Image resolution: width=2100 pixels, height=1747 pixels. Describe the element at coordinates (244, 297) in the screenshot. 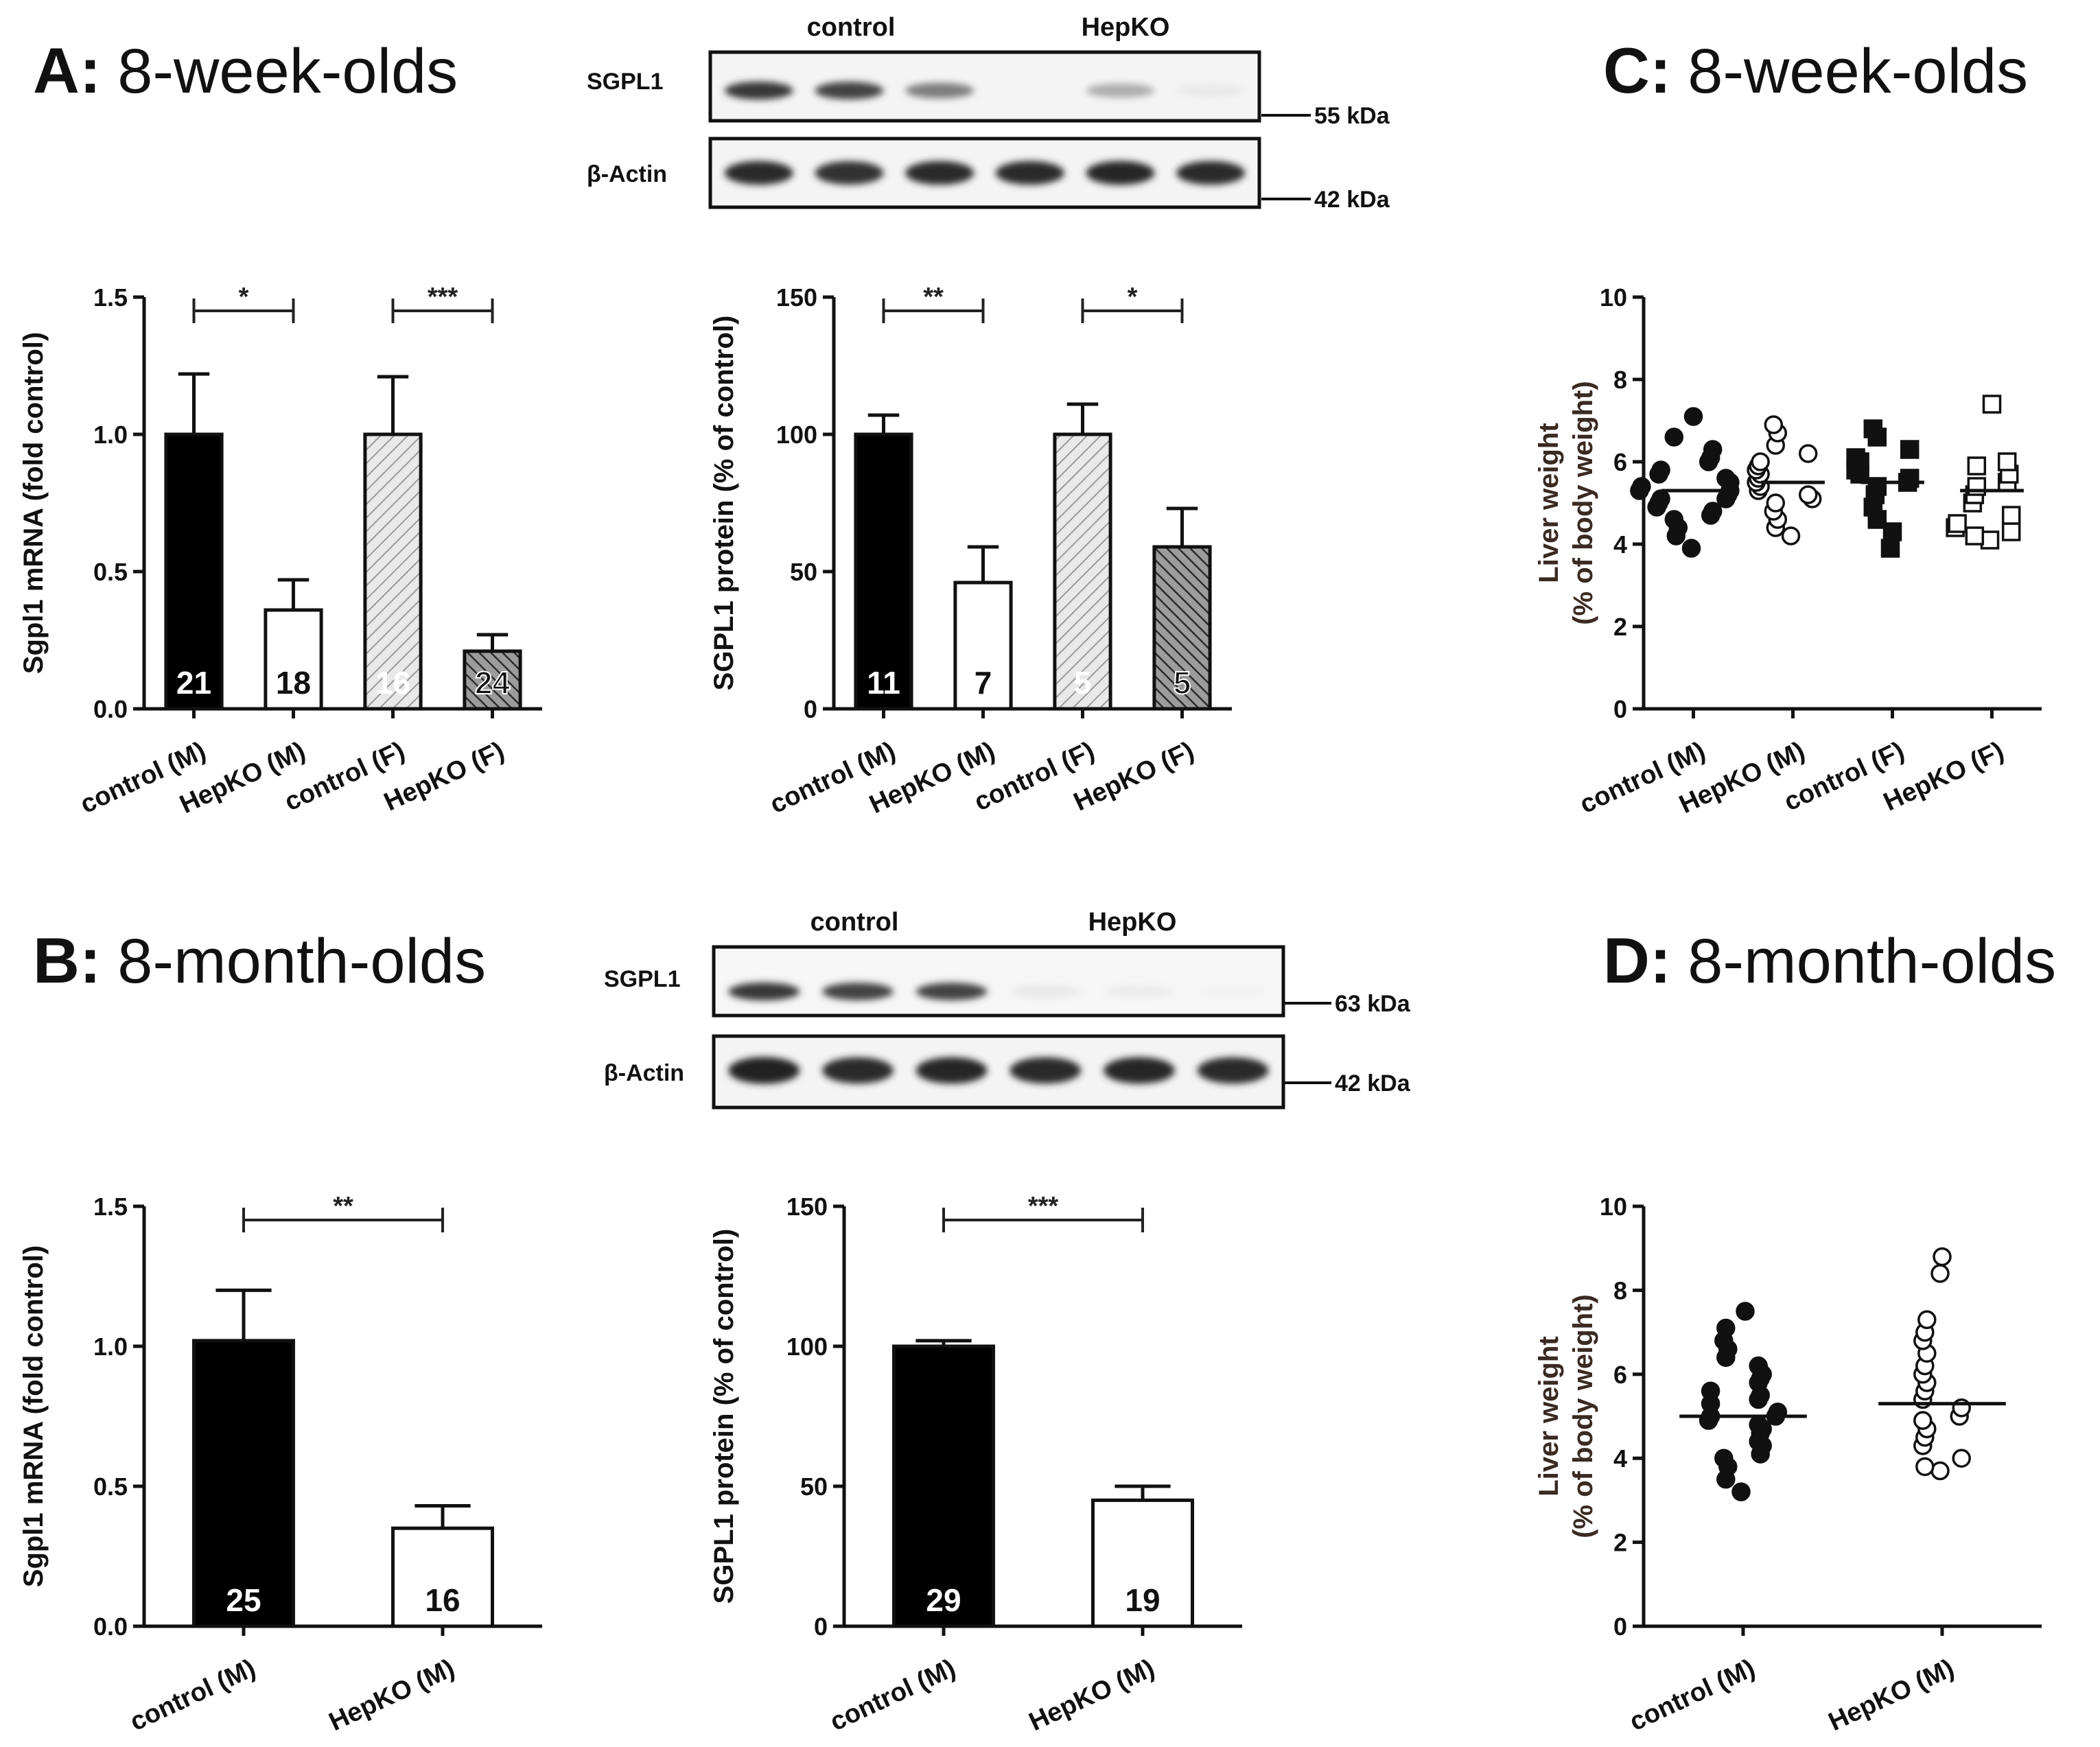

I see `a-mrna-sig-label: *` at that location.